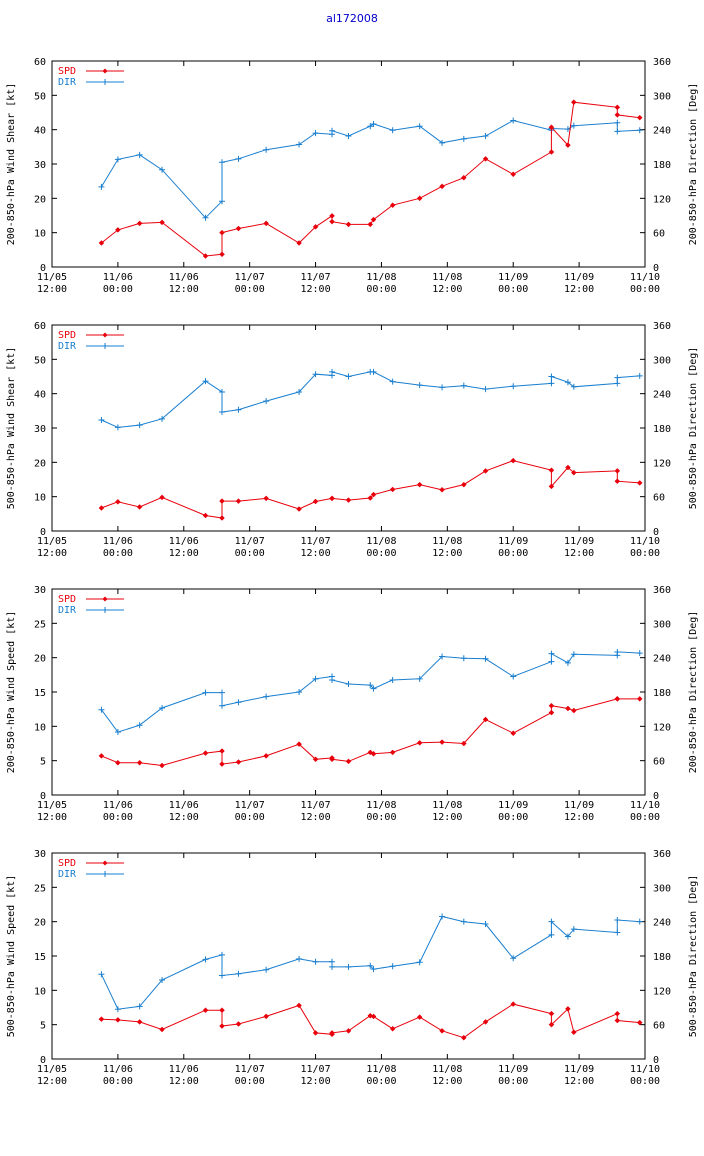  I want to click on legend-label-spd: SPD, so click(67, 863).